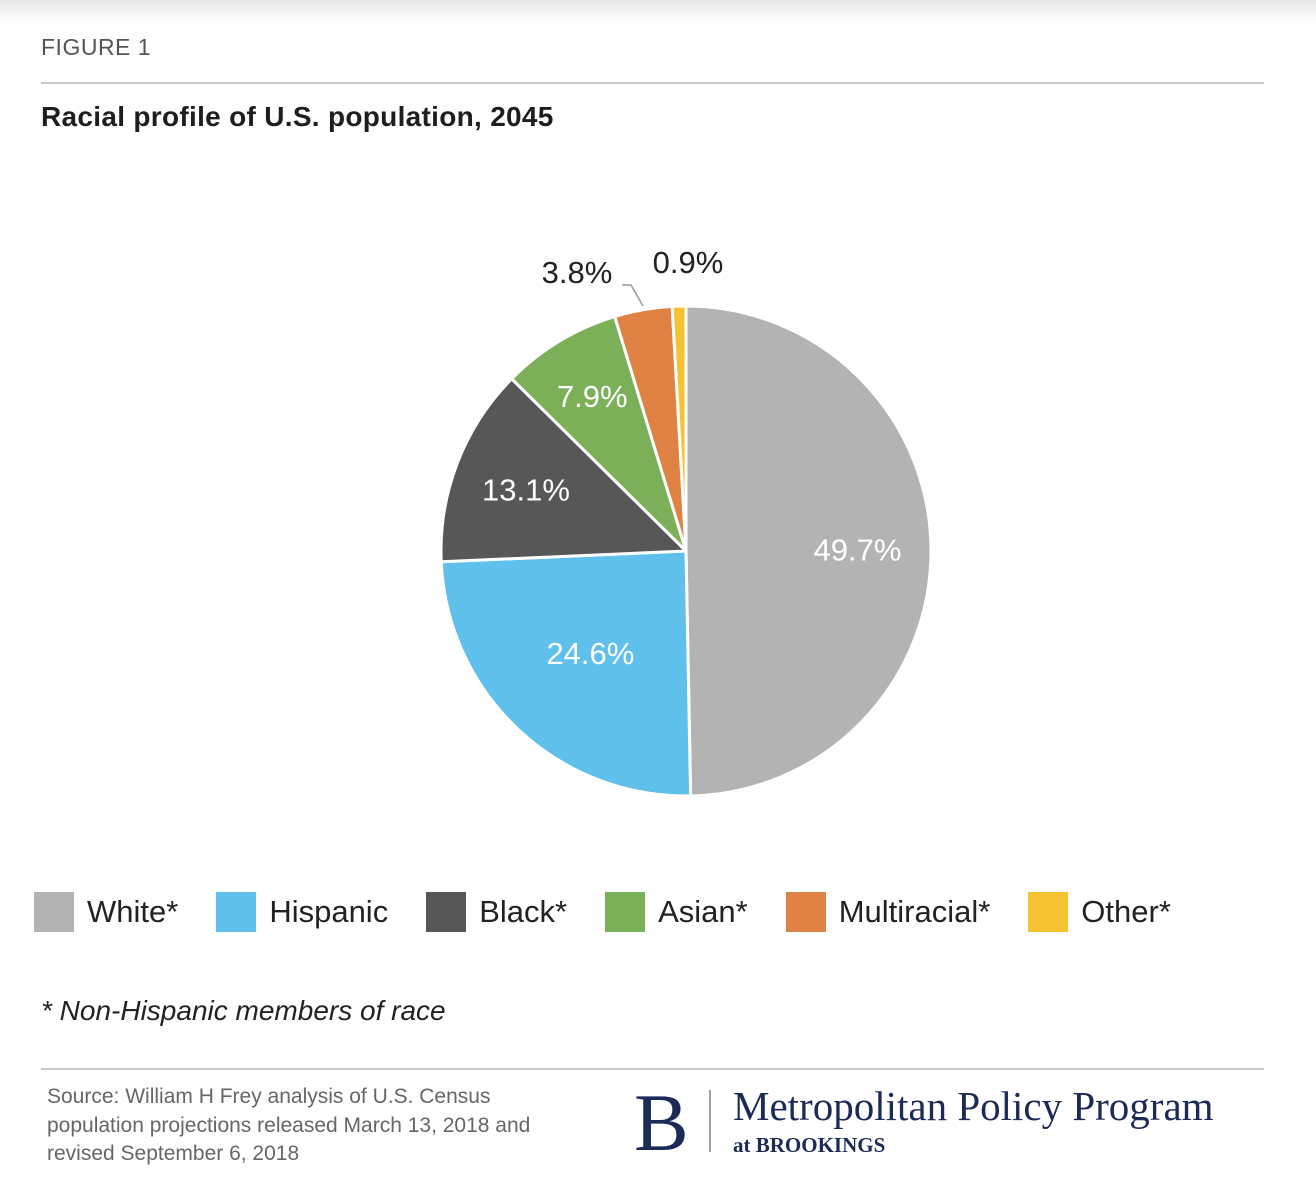 The image size is (1316, 1186). I want to click on legend-item-asian: Asian*, so click(676, 912).